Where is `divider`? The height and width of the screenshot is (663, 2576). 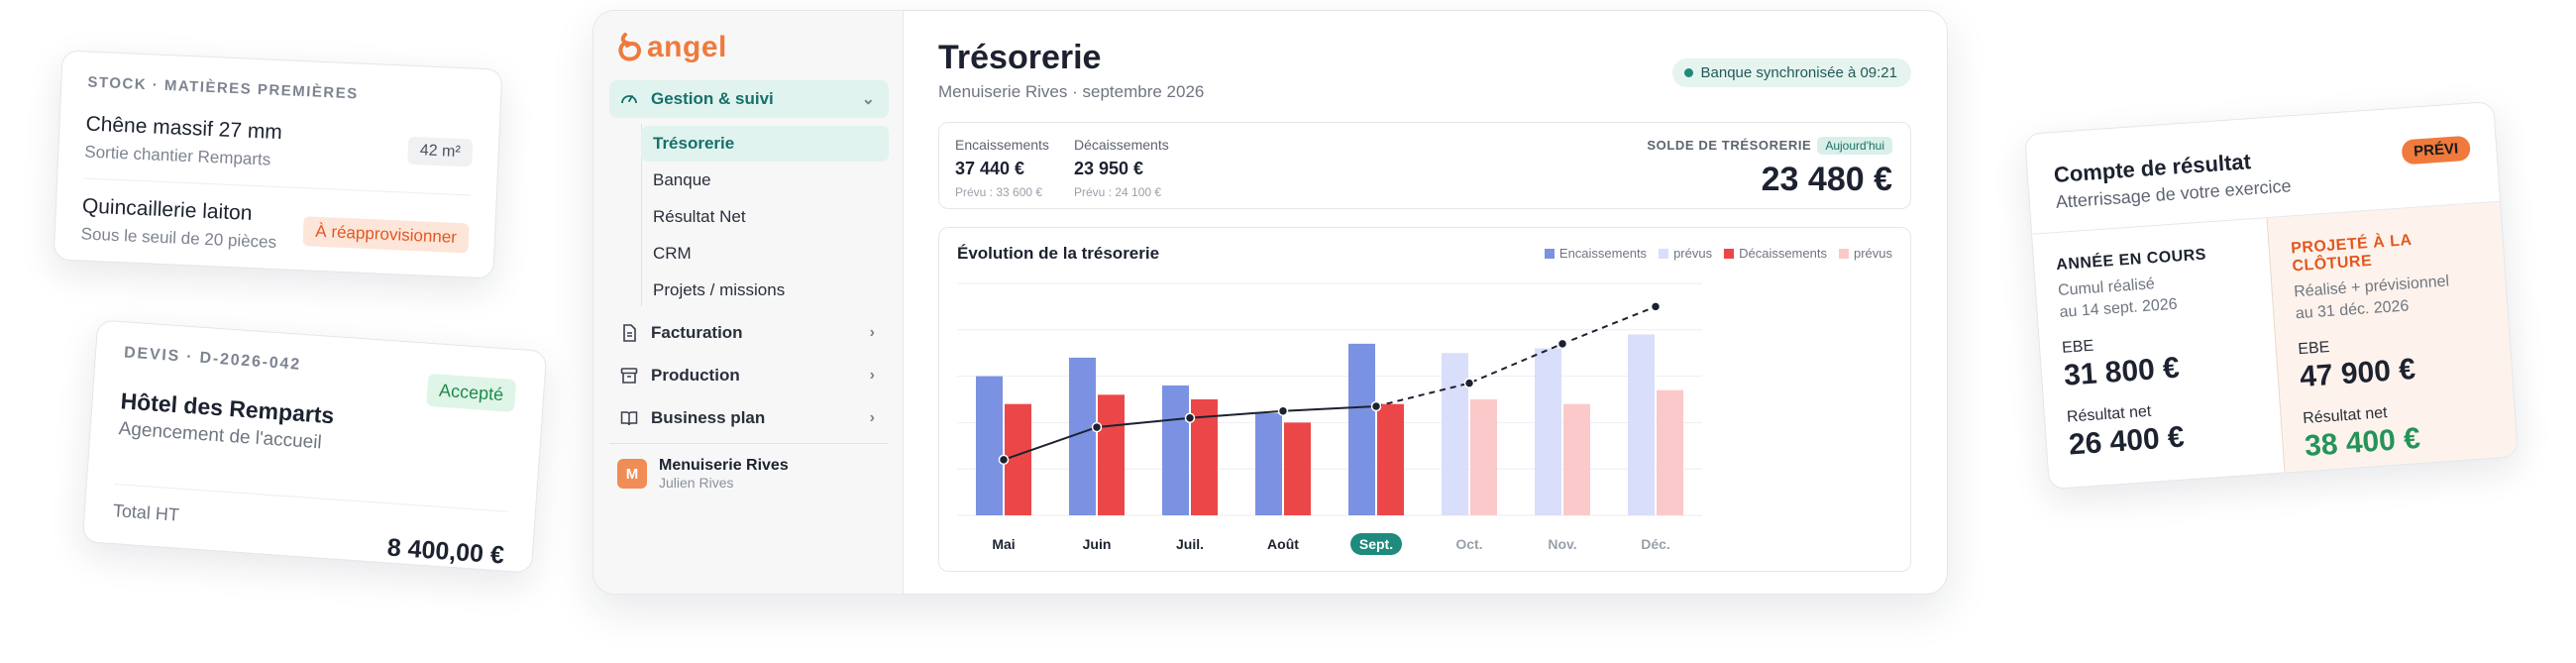 divider is located at coordinates (749, 443).